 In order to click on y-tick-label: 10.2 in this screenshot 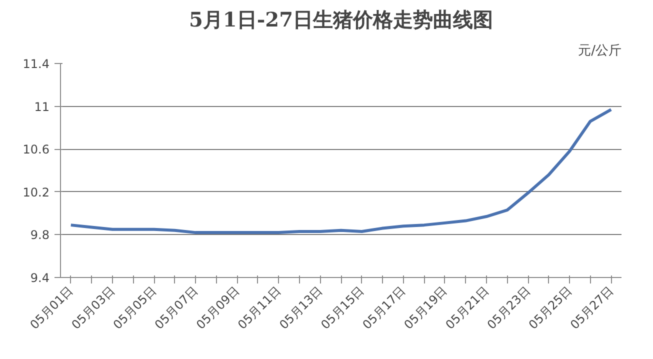, I will do `click(36, 192)`.